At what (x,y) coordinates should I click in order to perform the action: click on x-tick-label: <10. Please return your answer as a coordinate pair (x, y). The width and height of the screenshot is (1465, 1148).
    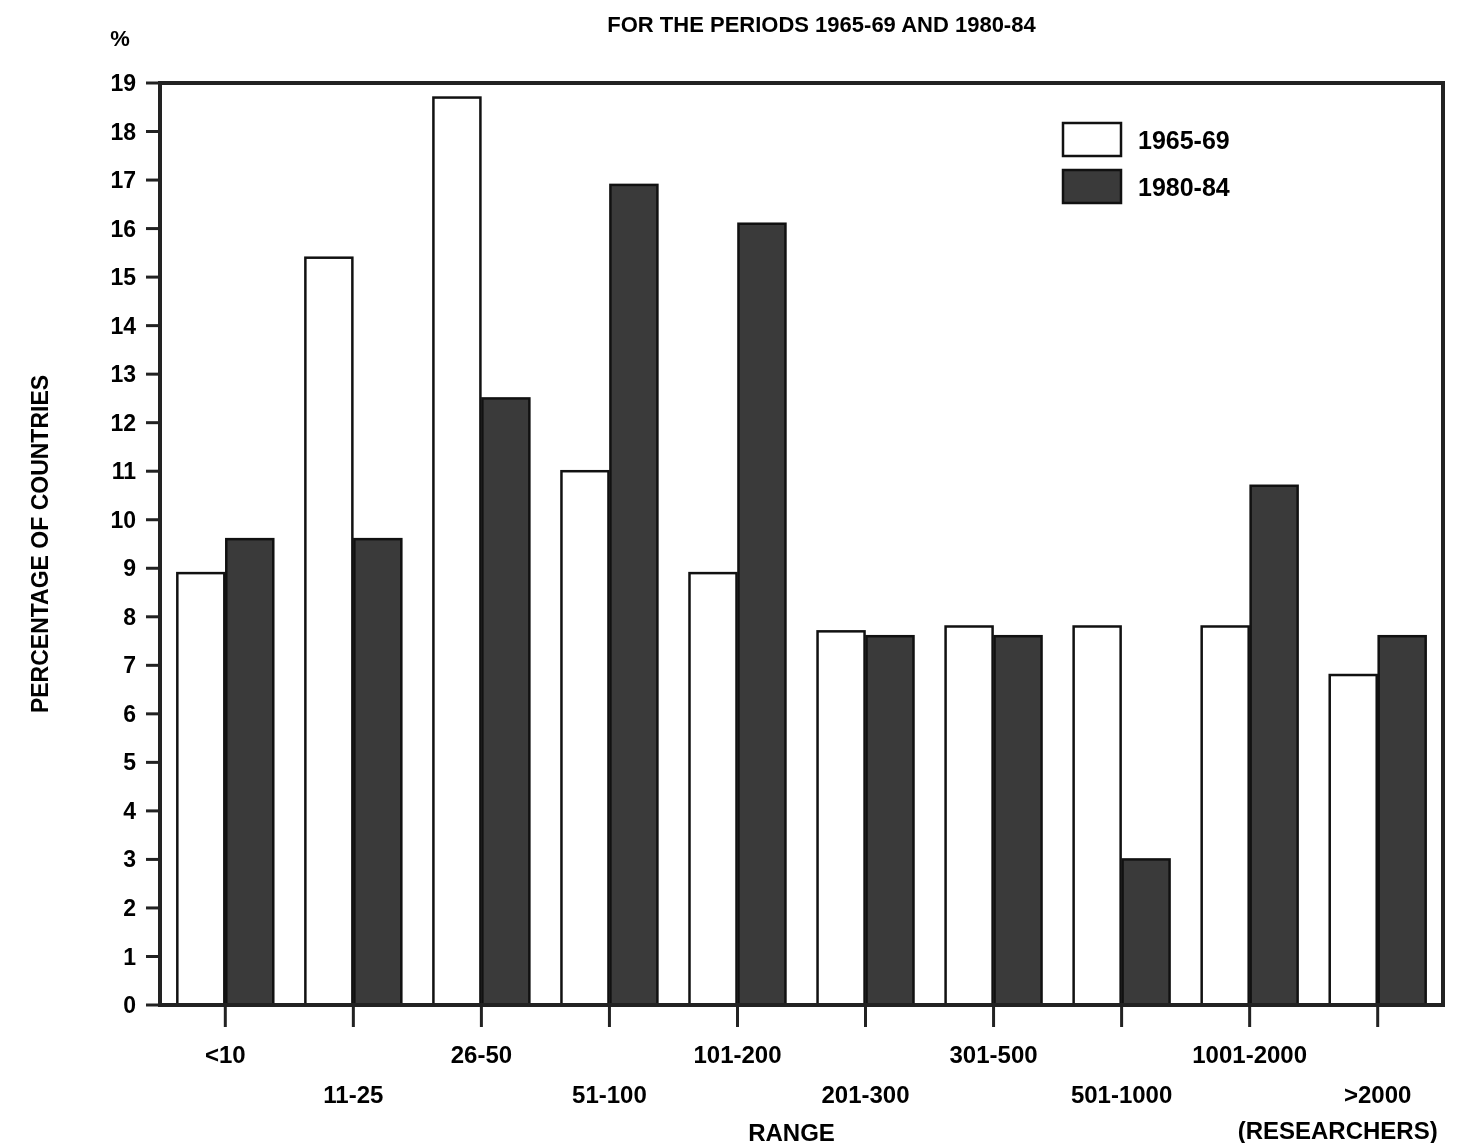
    Looking at the image, I should click on (225, 1054).